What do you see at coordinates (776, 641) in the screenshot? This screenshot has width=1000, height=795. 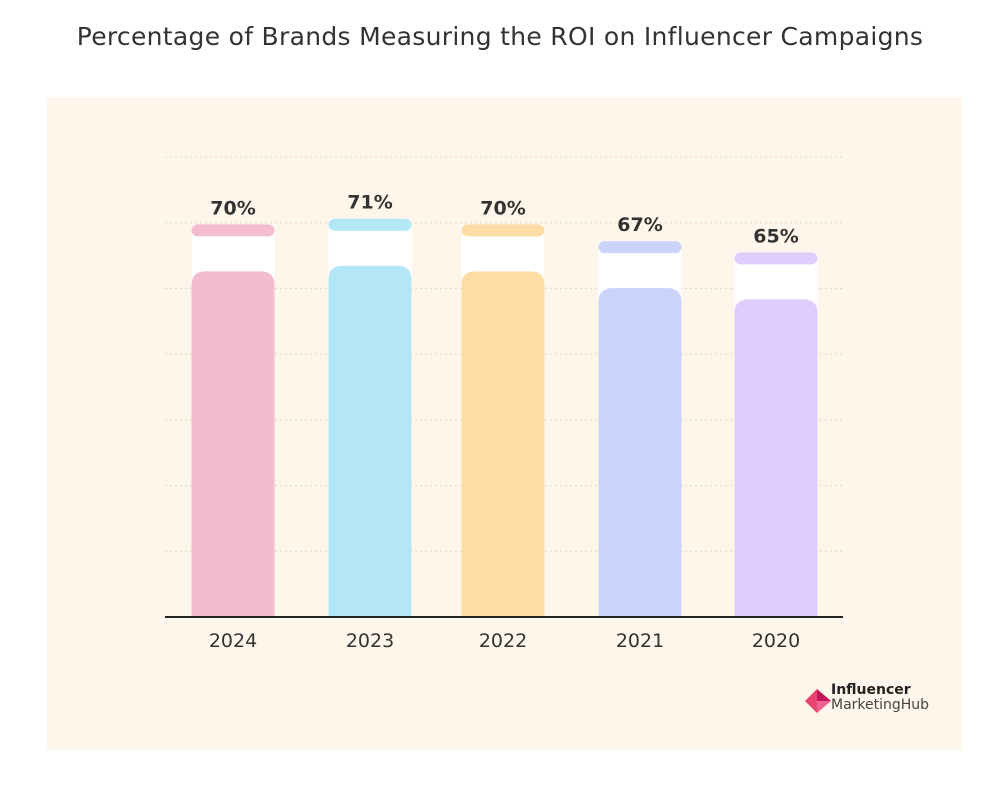 I see `x-tick-label: 2020` at bounding box center [776, 641].